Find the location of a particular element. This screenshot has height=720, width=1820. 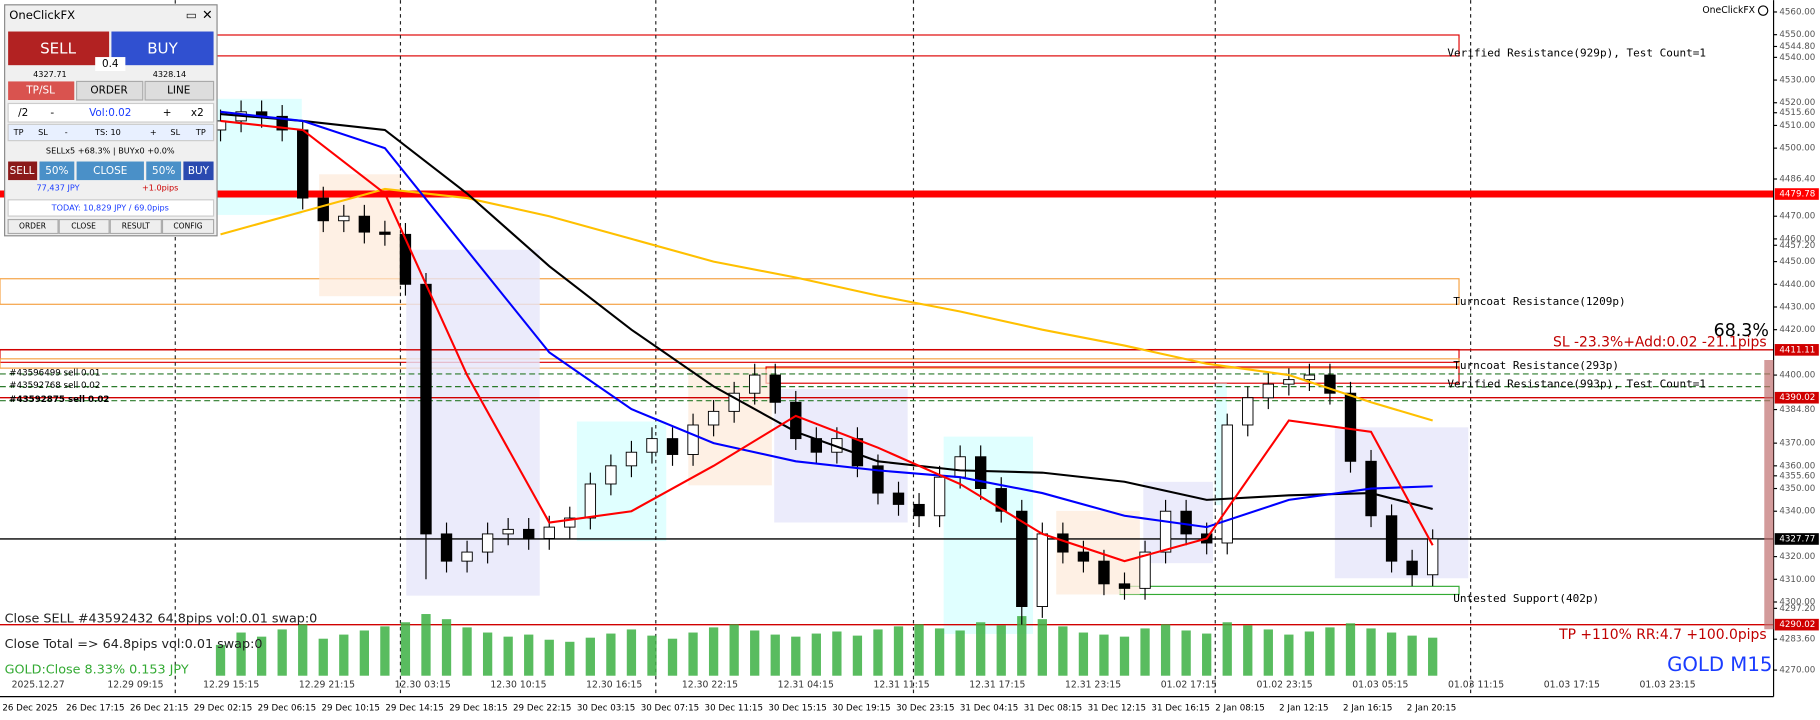

close-x: ✕ is located at coordinates (207, 15).